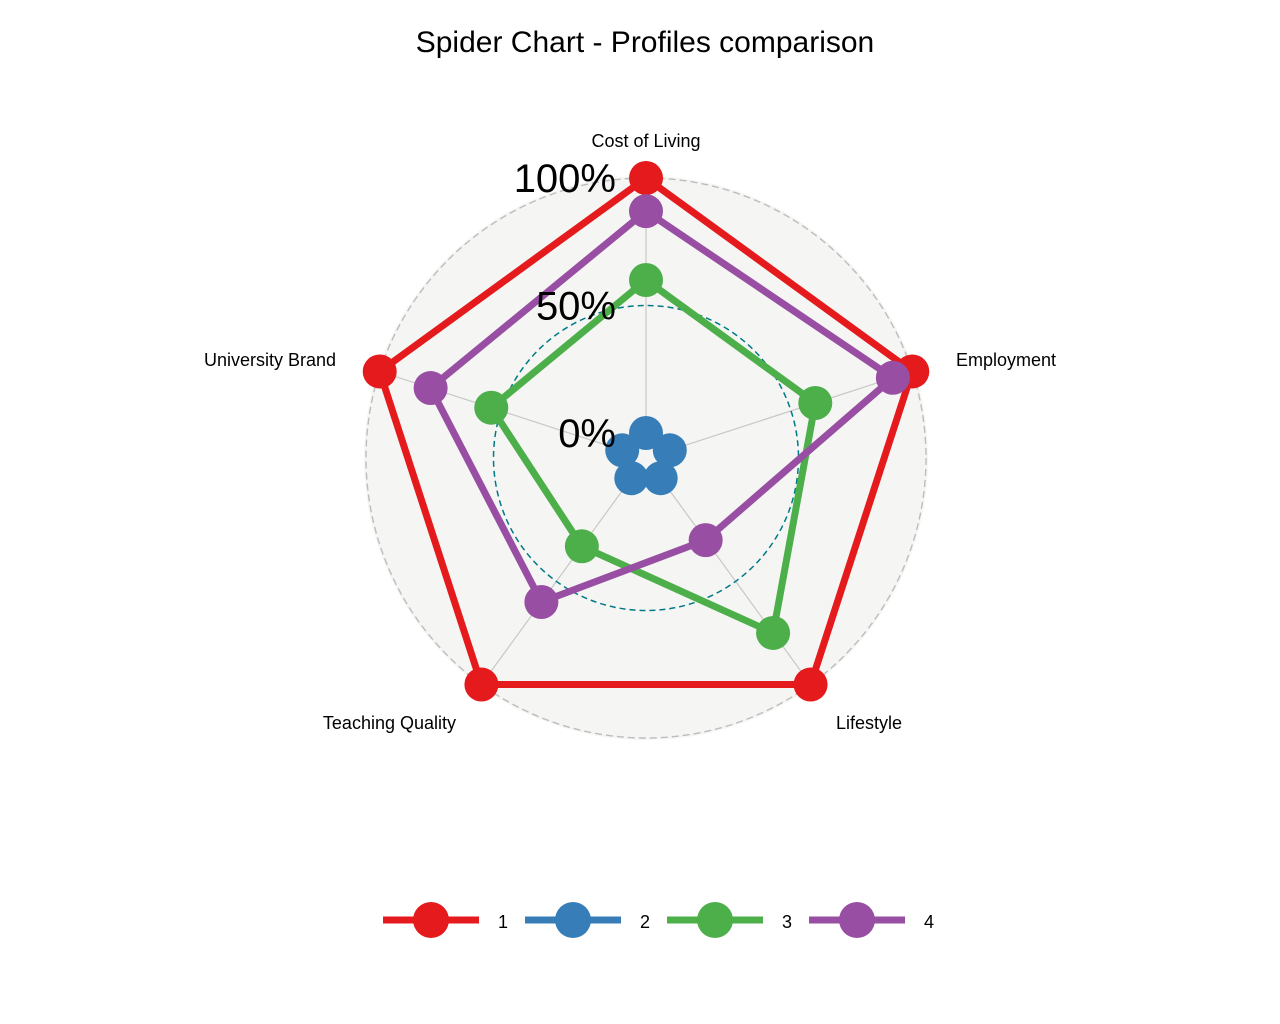 Image resolution: width=1280 pixels, height=1024 pixels. What do you see at coordinates (869, 723) in the screenshot?
I see `axis-label: Lifestyle` at bounding box center [869, 723].